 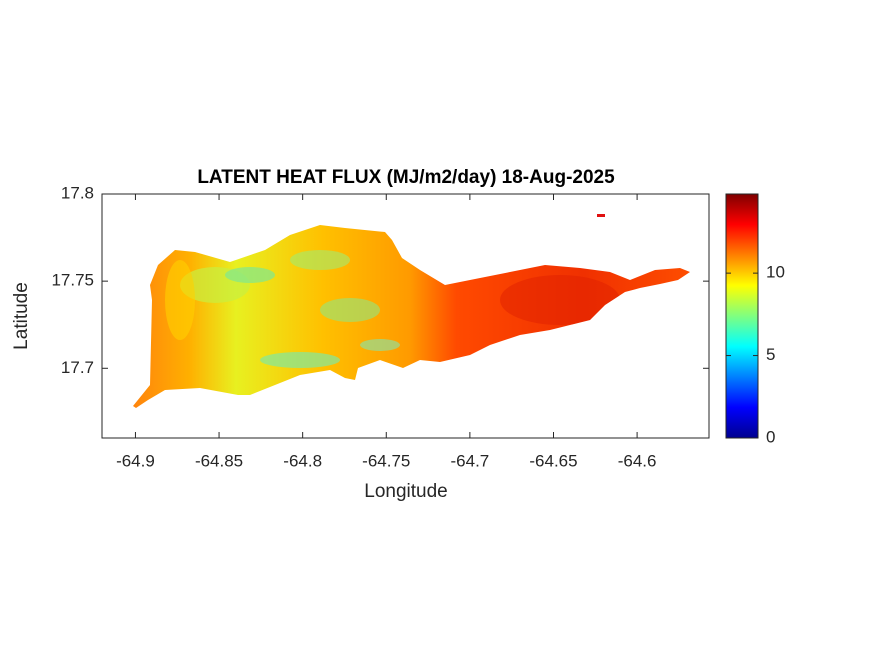 What do you see at coordinates (770, 436) in the screenshot?
I see `colorbar-tick-label: 0` at bounding box center [770, 436].